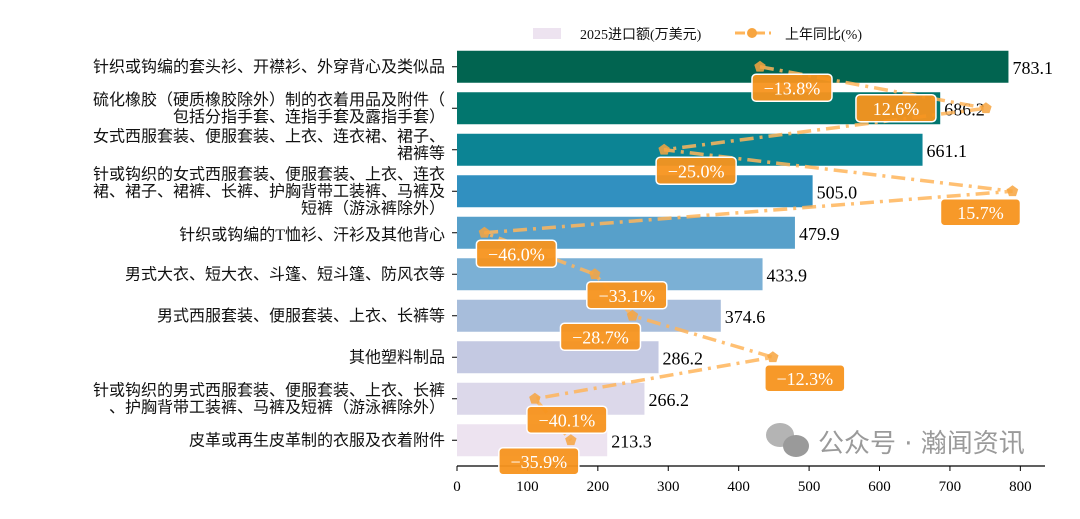  I want to click on yoy-annotation-label: −33.1%, so click(626, 296).